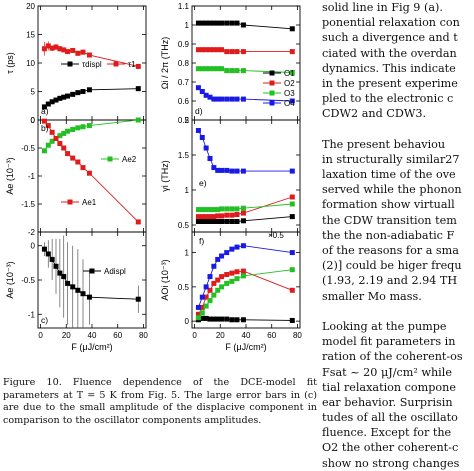 This screenshot has height=471, width=474. What do you see at coordinates (10, 175) in the screenshot?
I see `y-axis-label-b: Ae (10⁻³)` at bounding box center [10, 175].